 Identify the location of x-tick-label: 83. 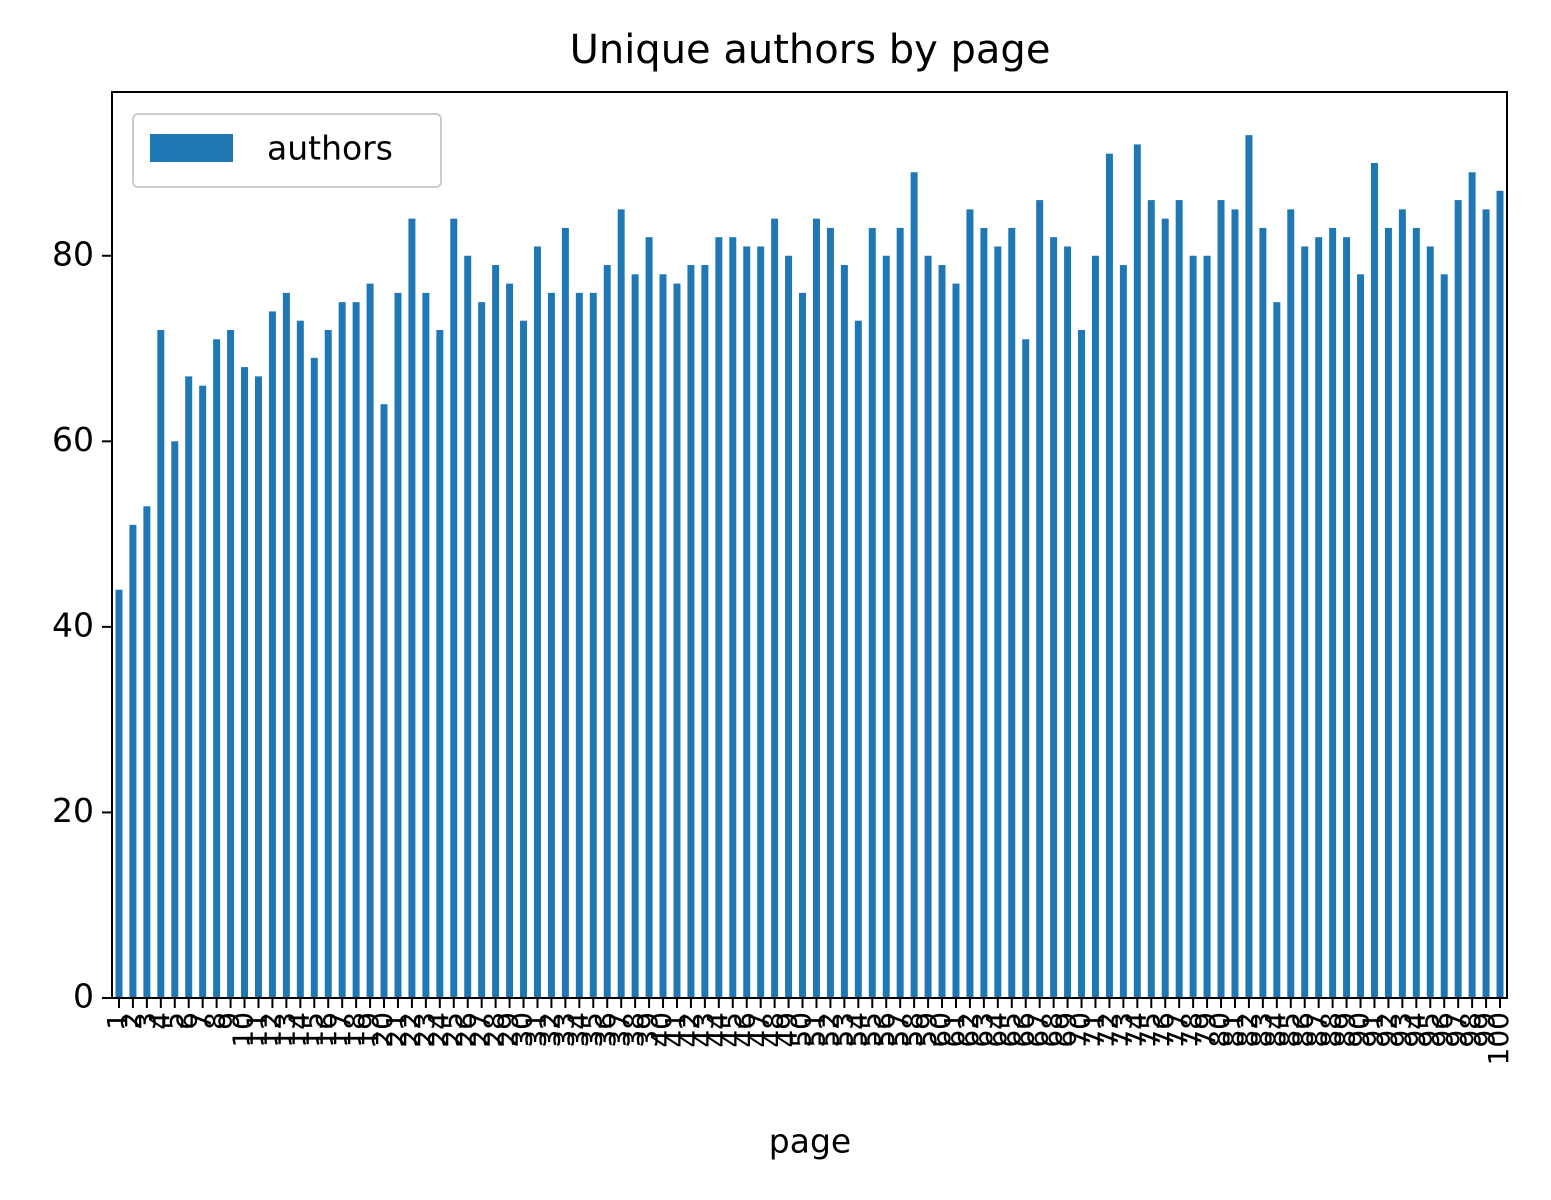
(1261, 1030).